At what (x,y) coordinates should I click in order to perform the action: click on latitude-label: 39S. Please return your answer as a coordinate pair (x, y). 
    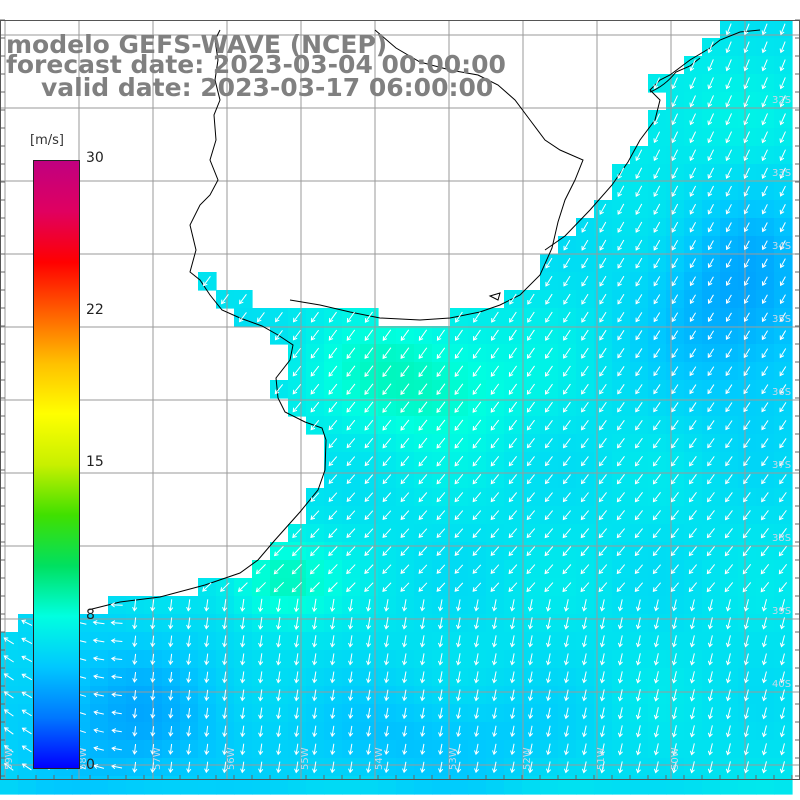
    Looking at the image, I should click on (781, 611).